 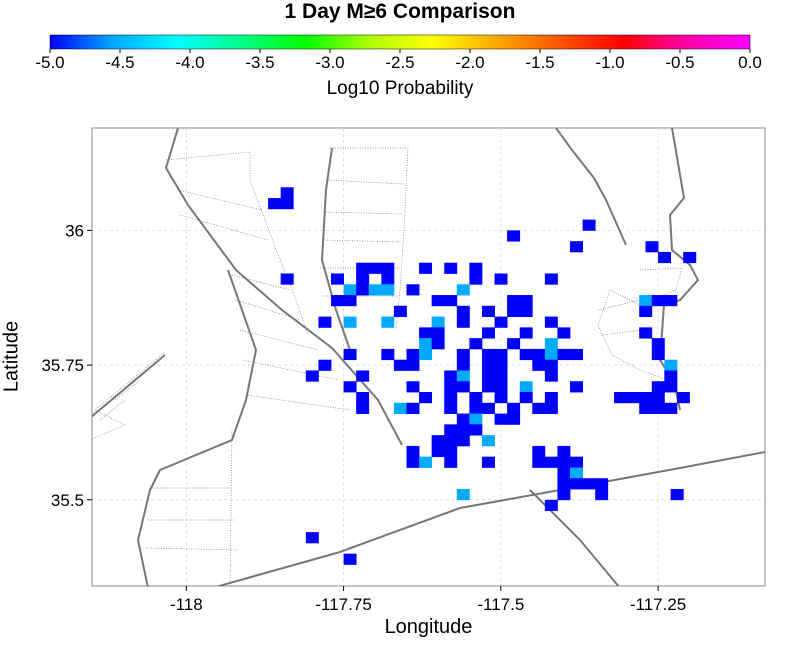 I want to click on y-tick-label: 35.5, so click(x=67, y=500).